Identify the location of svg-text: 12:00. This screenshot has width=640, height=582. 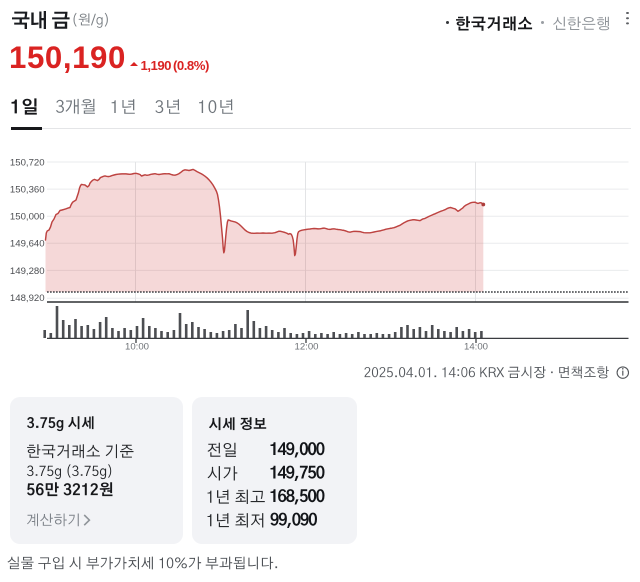
(306, 347).